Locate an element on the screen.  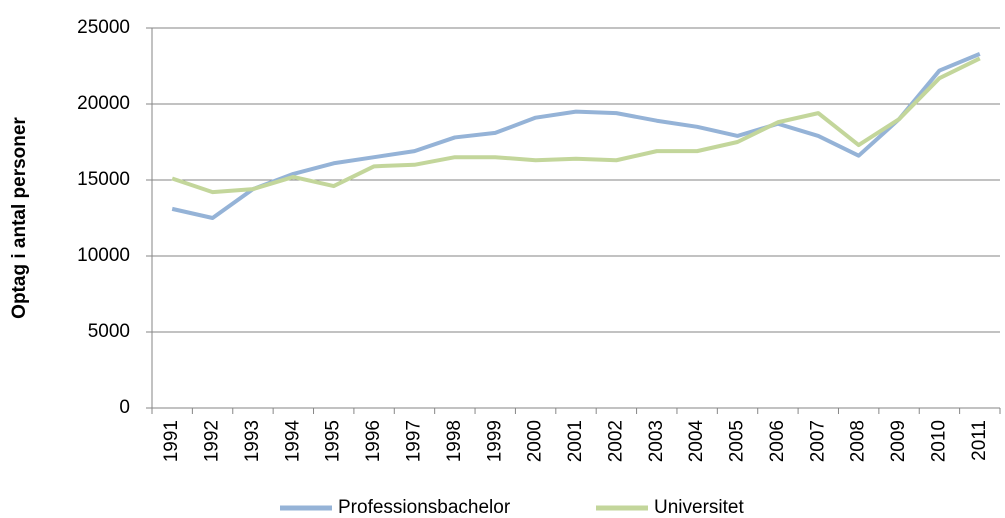
x-tick-label: 1994 is located at coordinates (292, 441).